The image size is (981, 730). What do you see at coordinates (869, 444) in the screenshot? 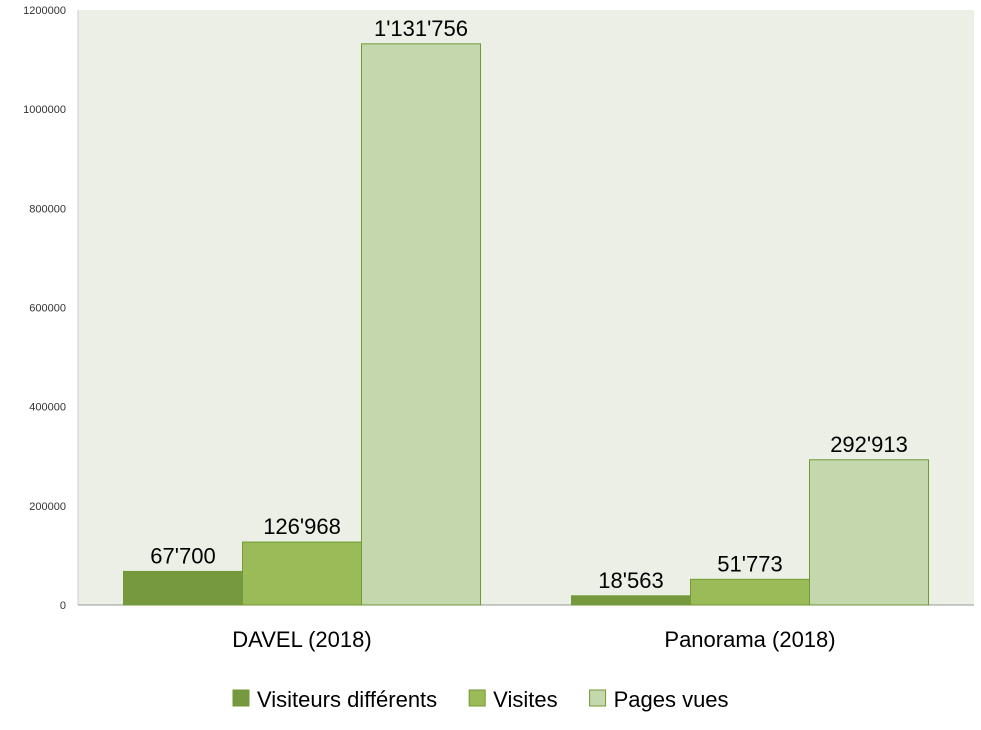
I see `data-label: 292'913` at bounding box center [869, 444].